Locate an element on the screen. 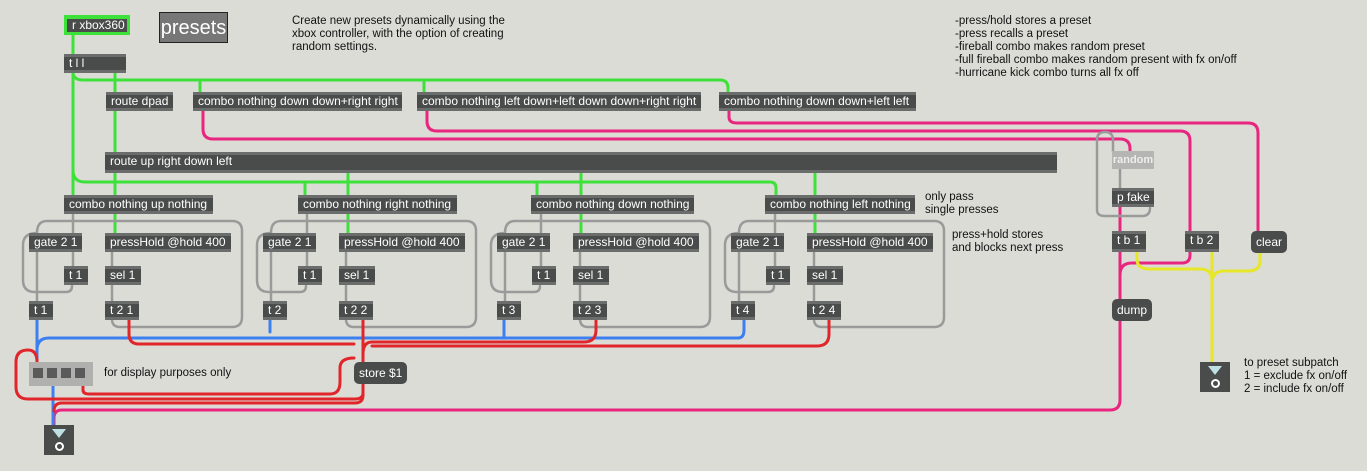  random-object: random is located at coordinates (1133, 160).